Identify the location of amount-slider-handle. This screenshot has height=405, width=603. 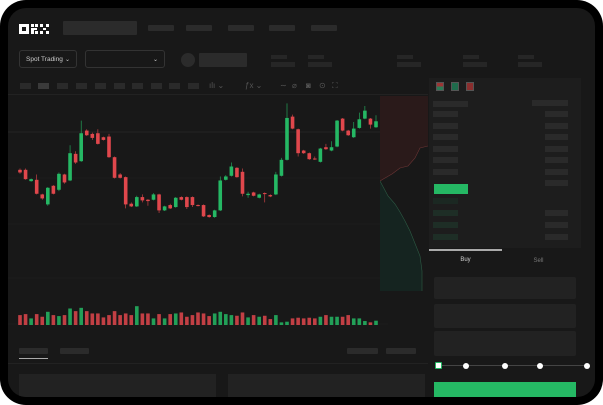
(438, 365).